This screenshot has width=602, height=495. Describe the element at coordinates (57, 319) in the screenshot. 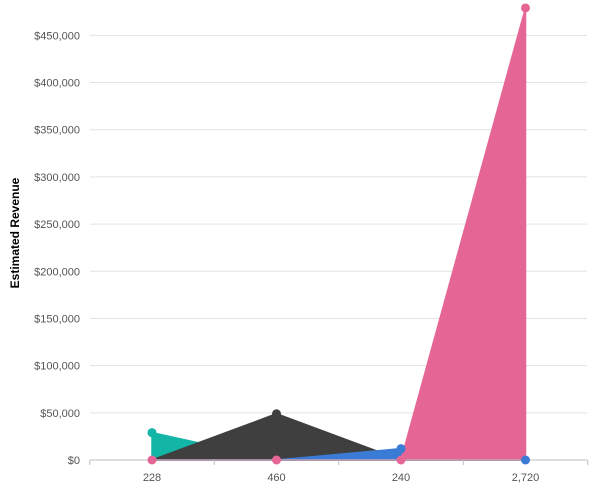

I see `y-tick-label: $150,000` at that location.